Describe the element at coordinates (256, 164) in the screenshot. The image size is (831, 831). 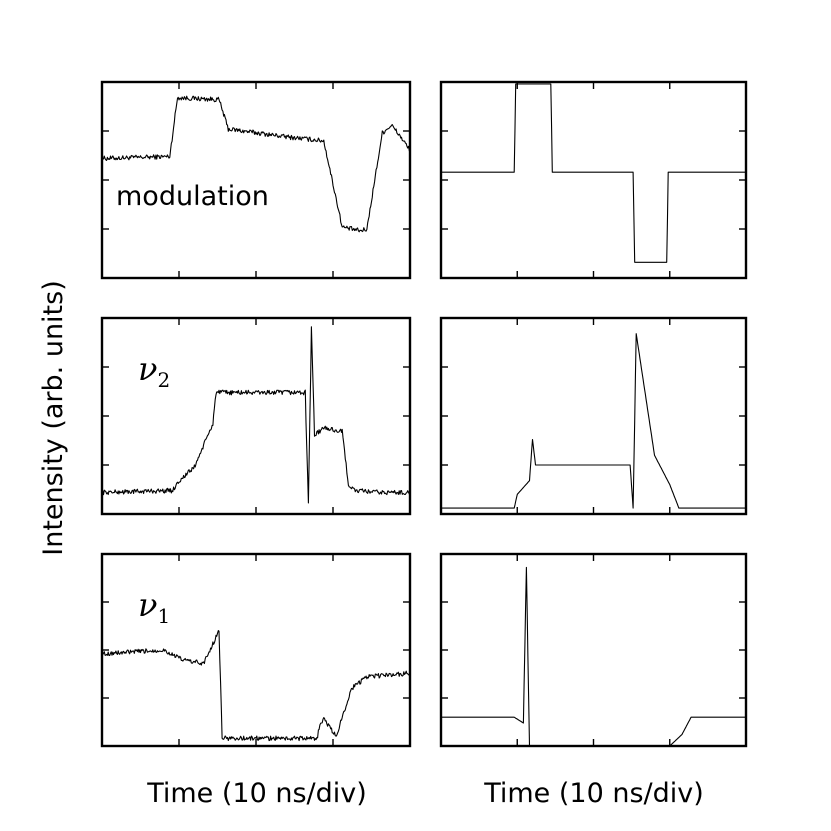
I see `trace-line-top-left` at that location.